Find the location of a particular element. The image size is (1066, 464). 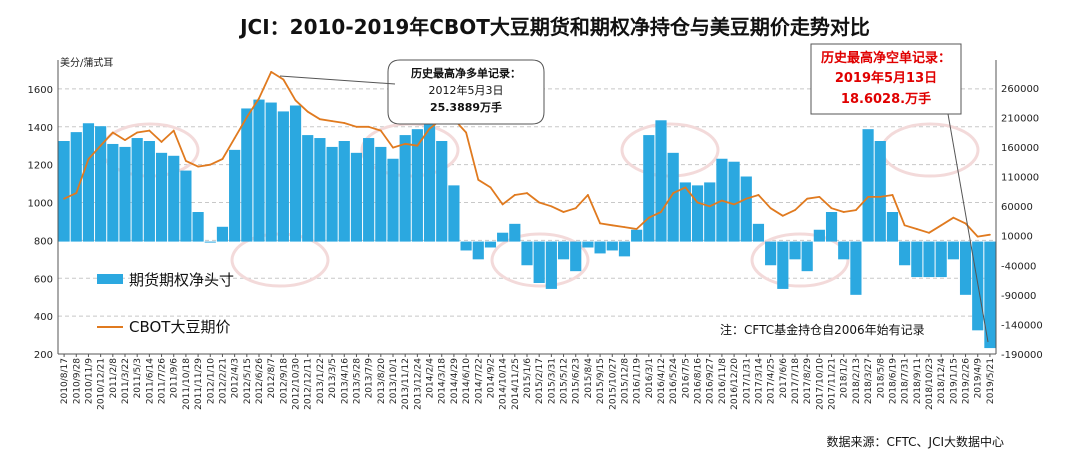

callout-max-long-date: 2012年5月3日 is located at coordinates (466, 90).